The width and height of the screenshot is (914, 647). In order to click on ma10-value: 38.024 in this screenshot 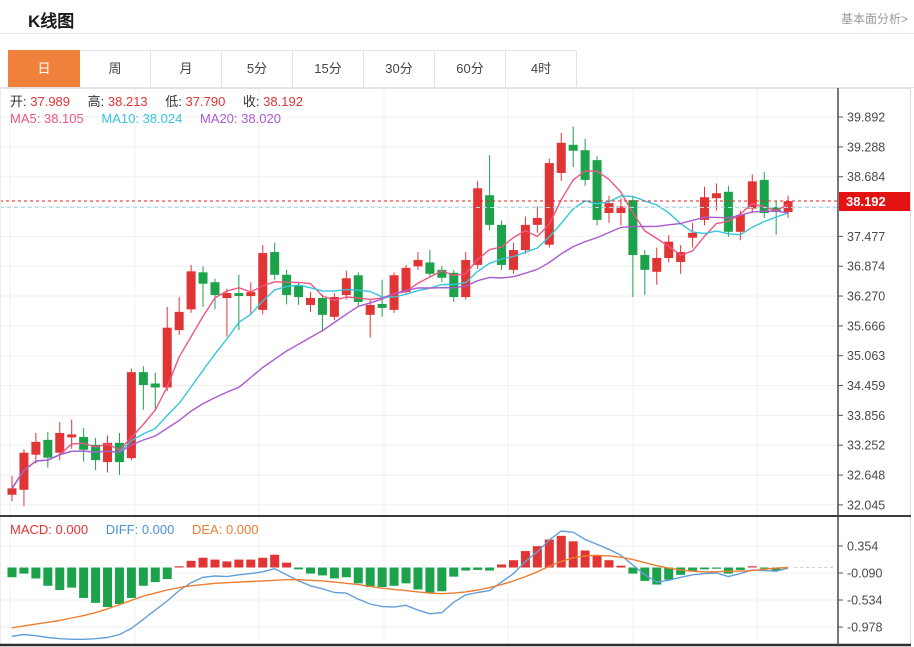, I will do `click(162, 118)`.